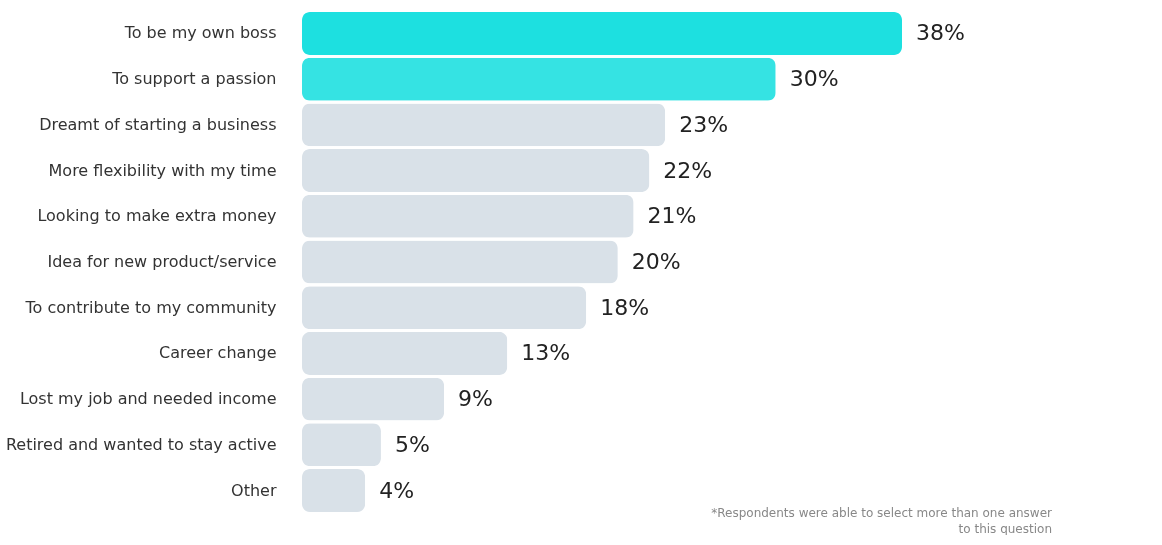 The image size is (1162, 545). I want to click on y-tick-label: Idea for new product/service, so click(162, 261).